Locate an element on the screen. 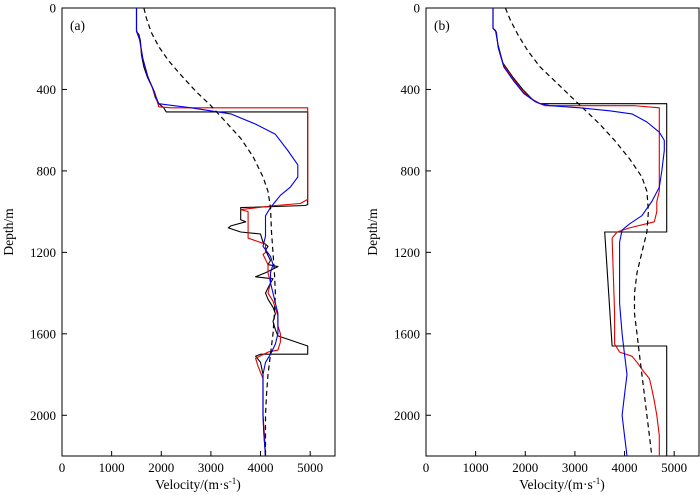 The width and height of the screenshot is (700, 495). panel-a-x-tick-label: 1000 is located at coordinates (112, 467).